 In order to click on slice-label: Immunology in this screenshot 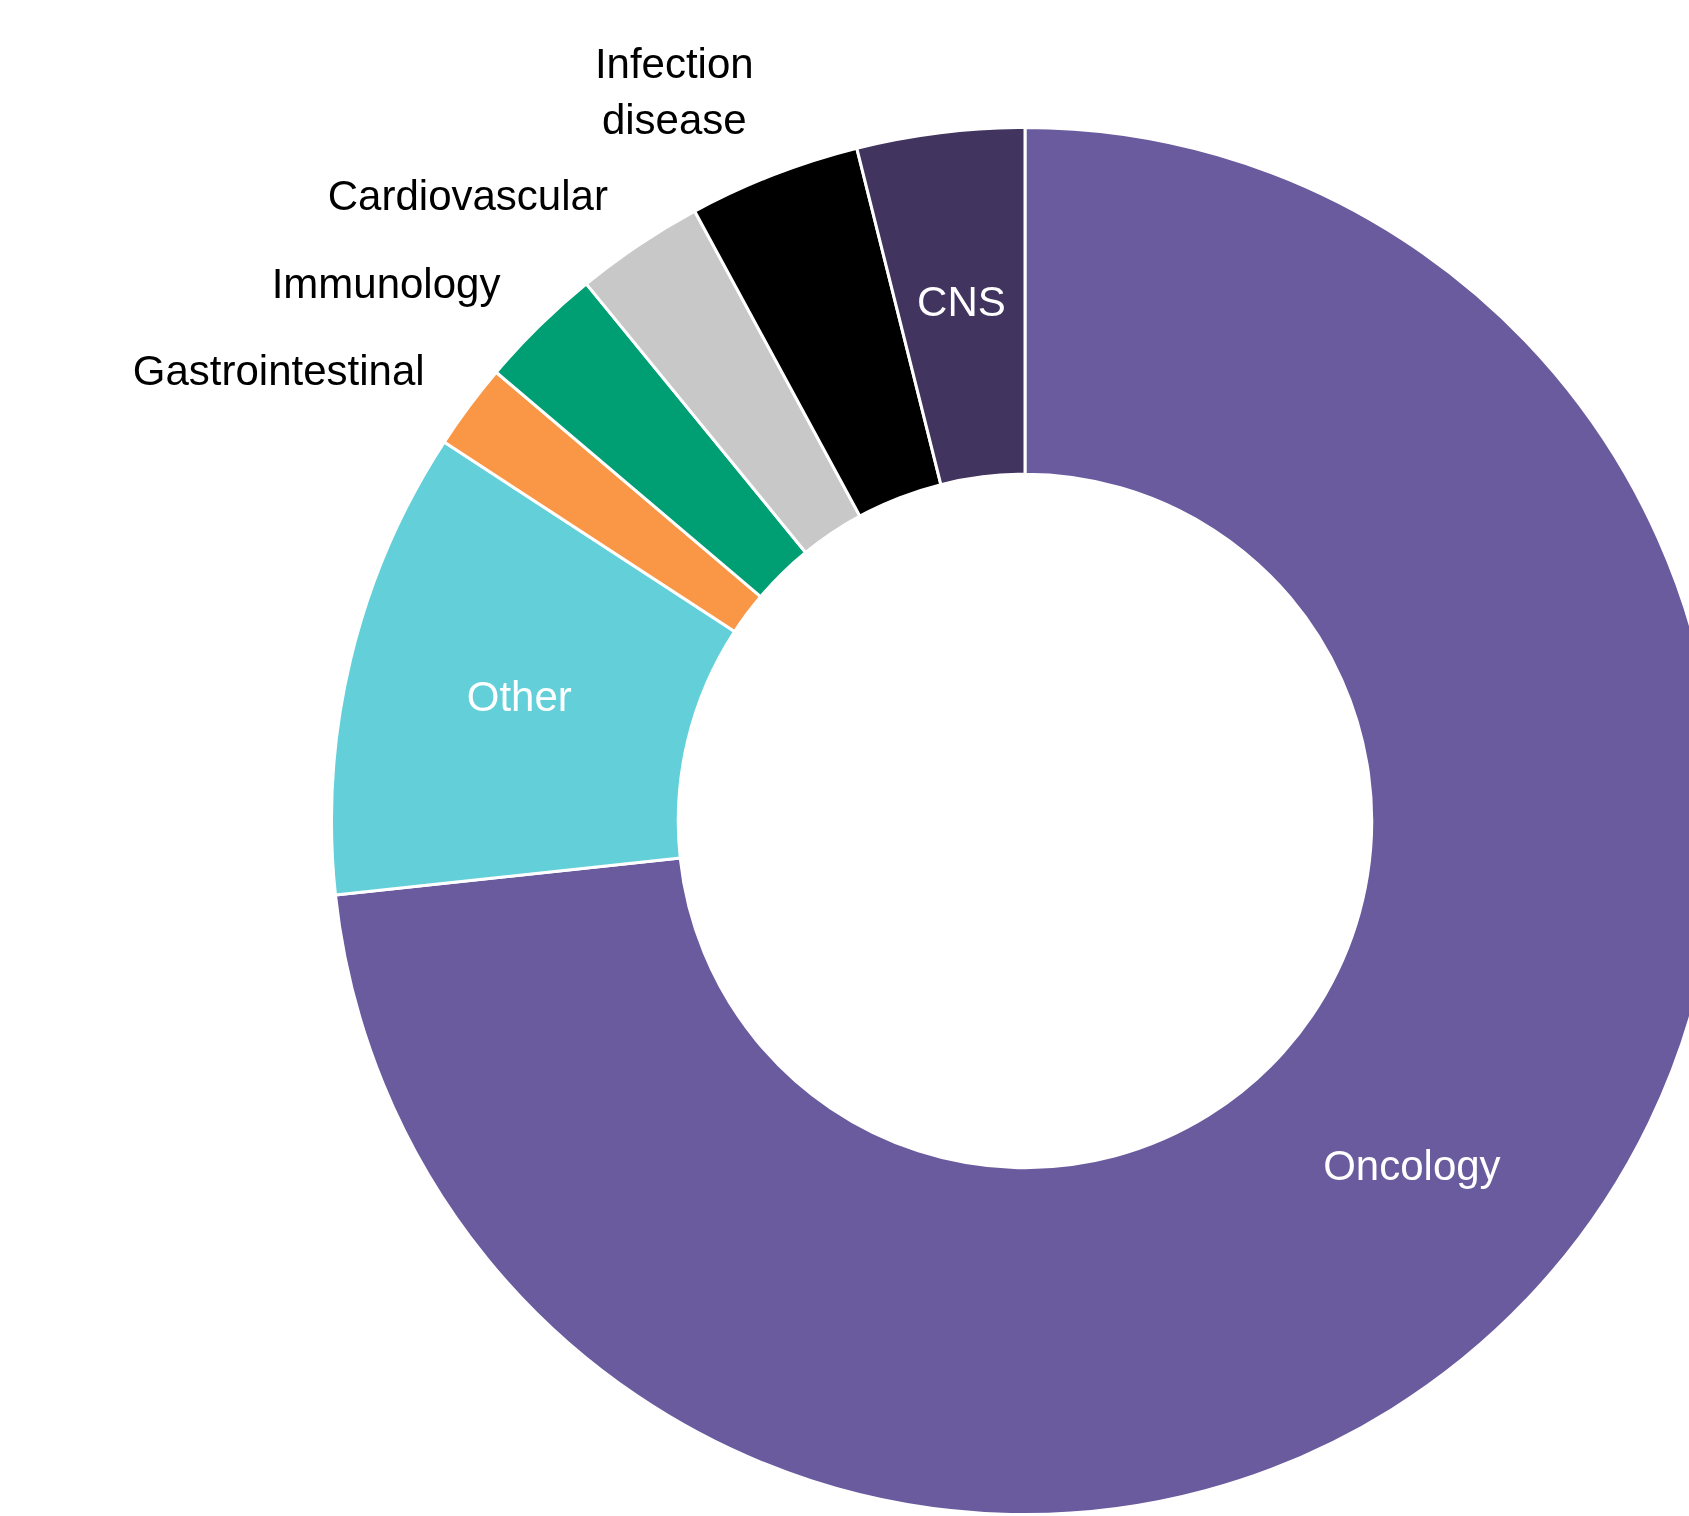, I will do `click(386, 283)`.